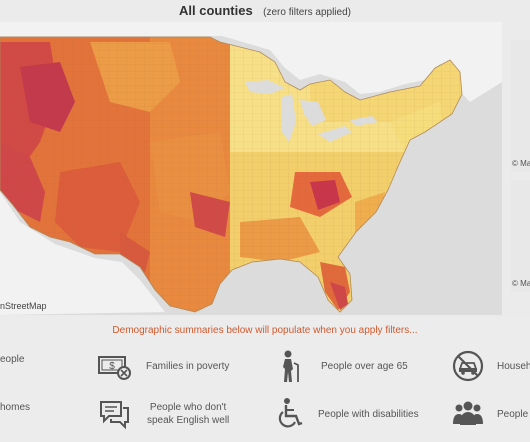 This screenshot has width=530, height=442. Describe the element at coordinates (114, 414) in the screenshot. I see `speech-bubble-icon` at that location.